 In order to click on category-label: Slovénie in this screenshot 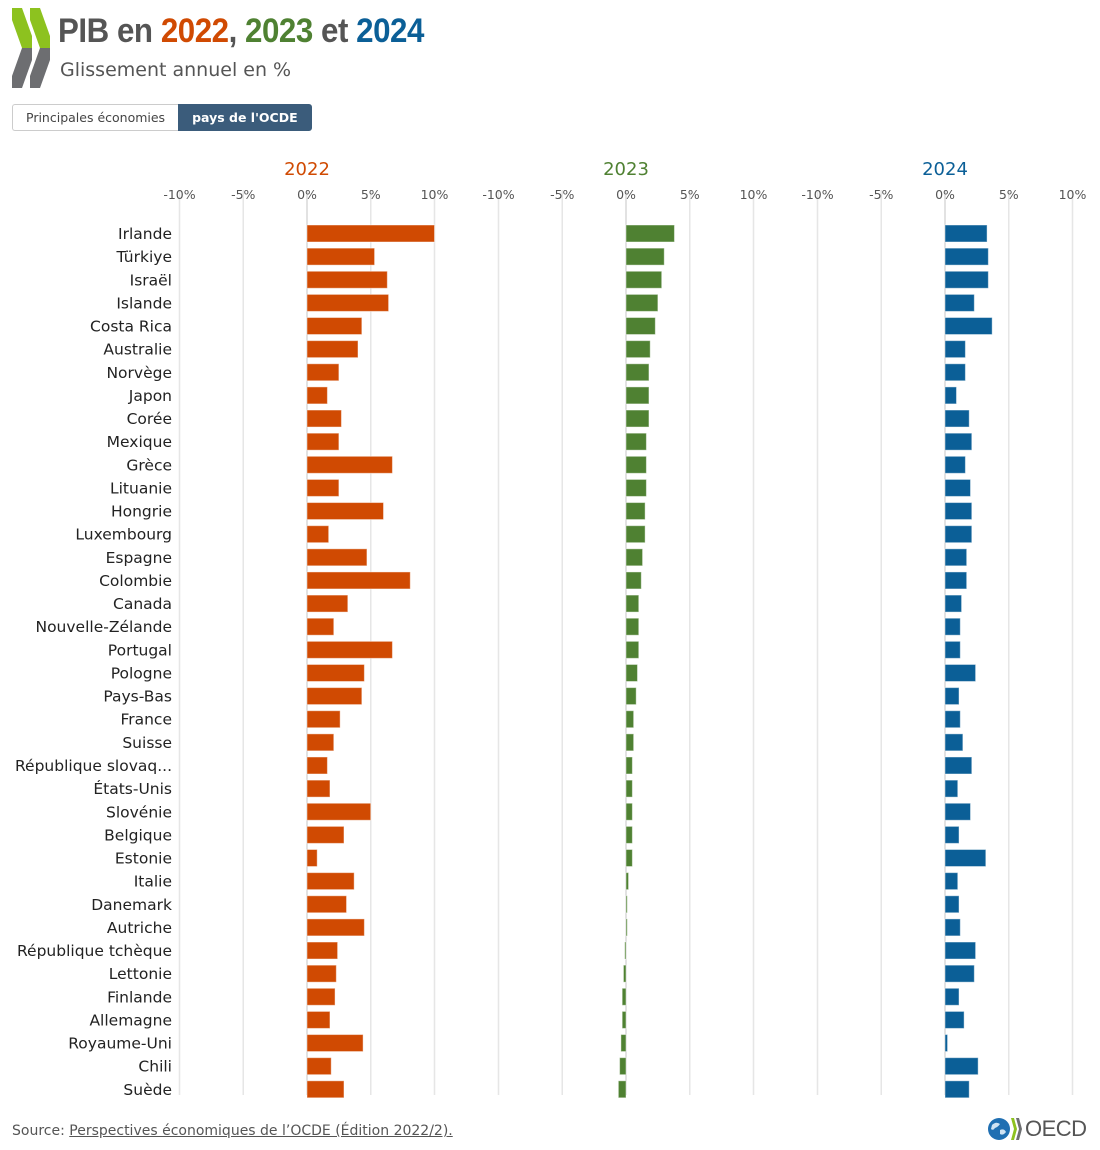, I will do `click(139, 812)`.